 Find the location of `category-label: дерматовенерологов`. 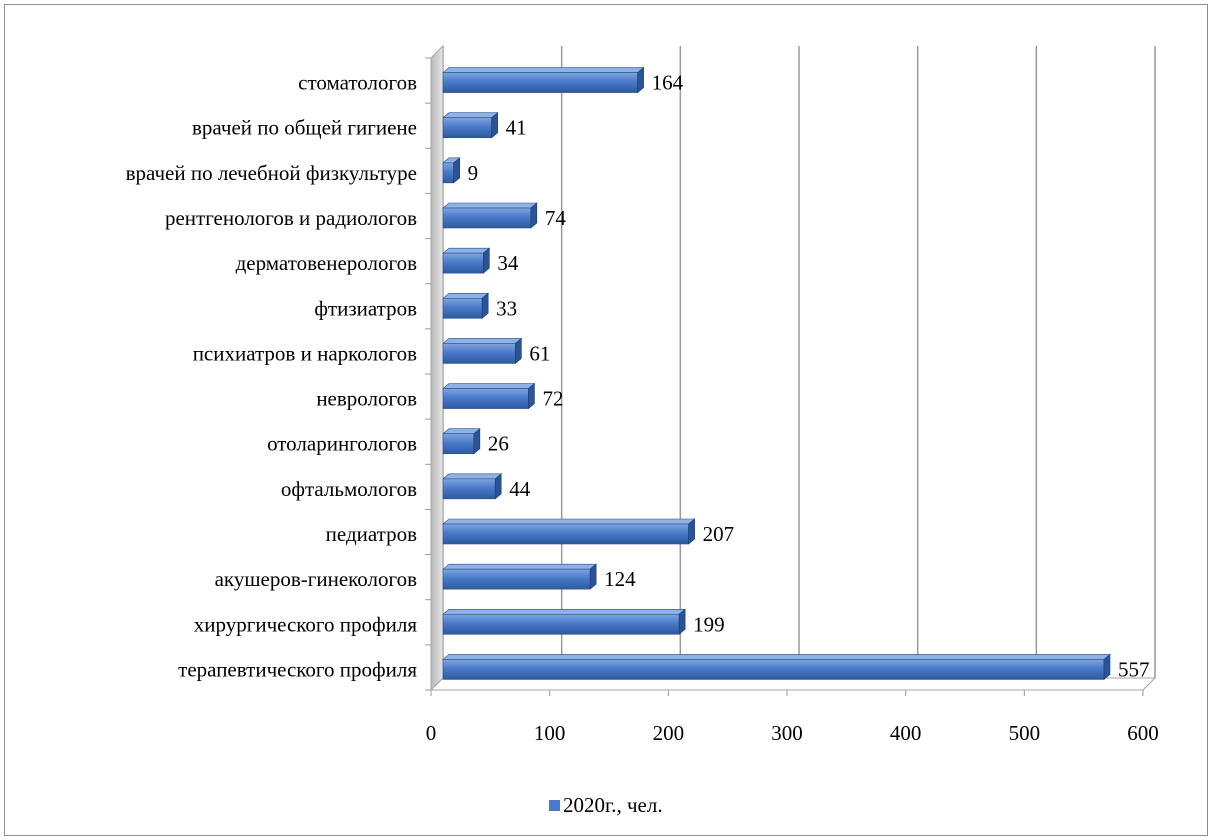

category-label: дерматовенерологов is located at coordinates (326, 263).